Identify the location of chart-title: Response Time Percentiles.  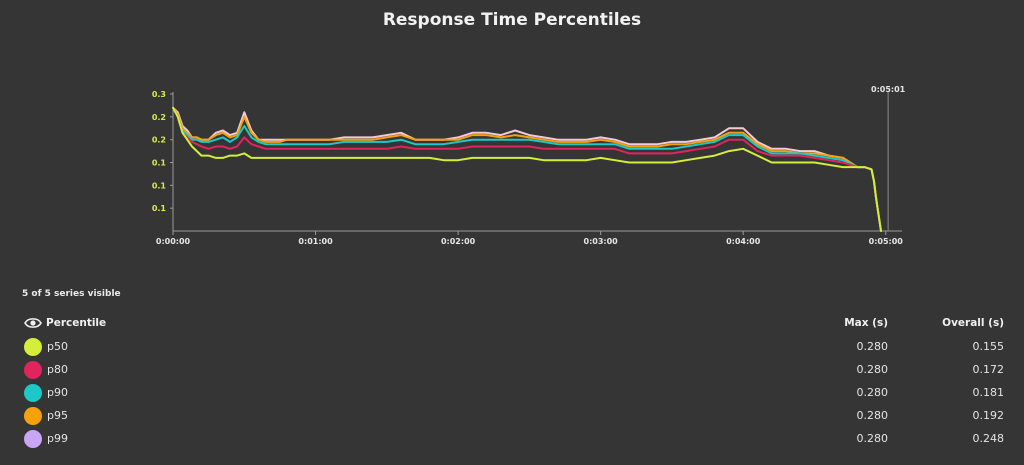
(512, 20).